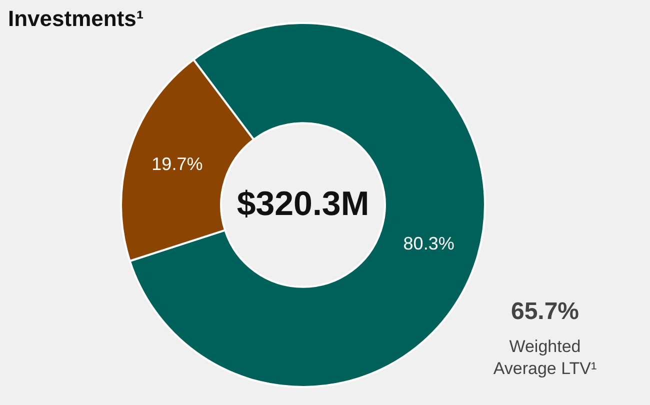 The image size is (650, 405). Describe the element at coordinates (177, 164) in the screenshot. I see `data-label: 19.7%` at that location.